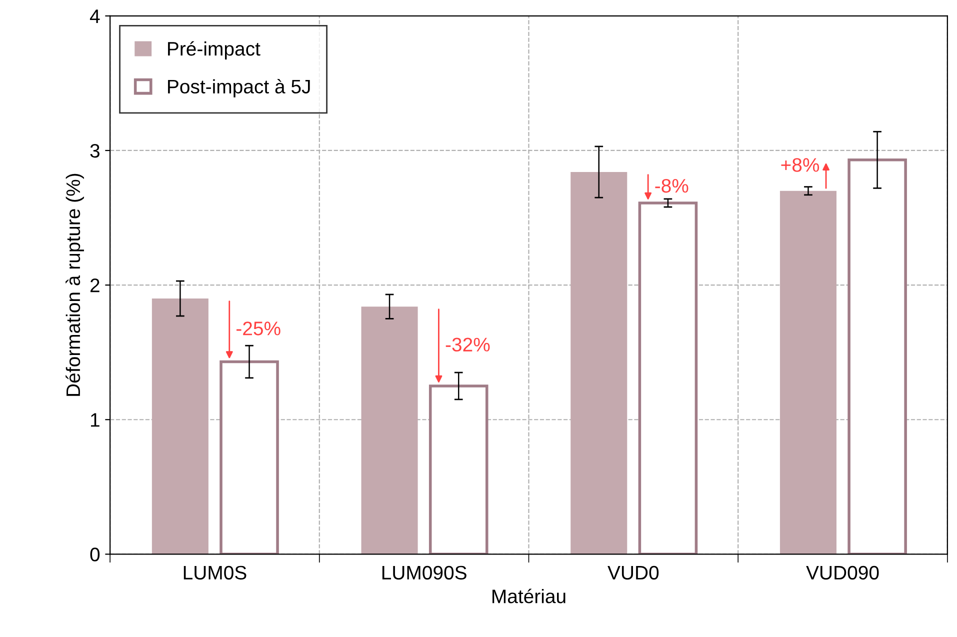 The image size is (957, 637). I want to click on x-tick-label: VUD090, so click(842, 573).